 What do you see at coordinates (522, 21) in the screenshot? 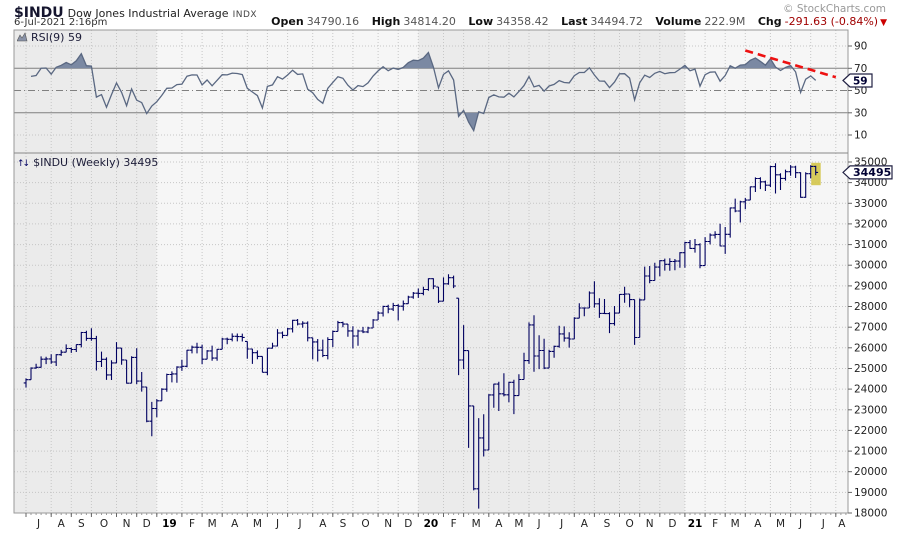
I see `low-value: 34358.42` at bounding box center [522, 21].